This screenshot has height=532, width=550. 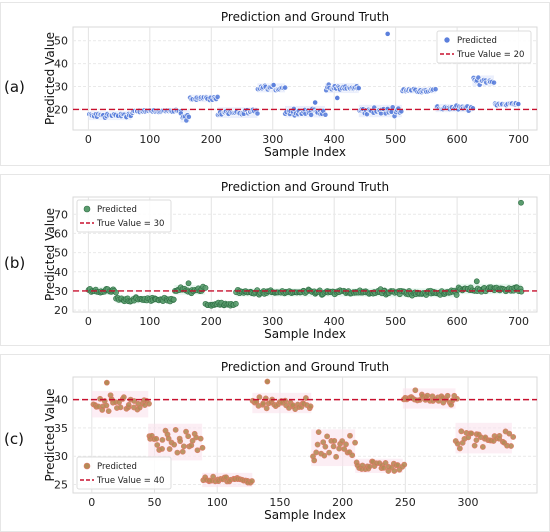 I want to click on panel-letter: (a), so click(x=14, y=87).